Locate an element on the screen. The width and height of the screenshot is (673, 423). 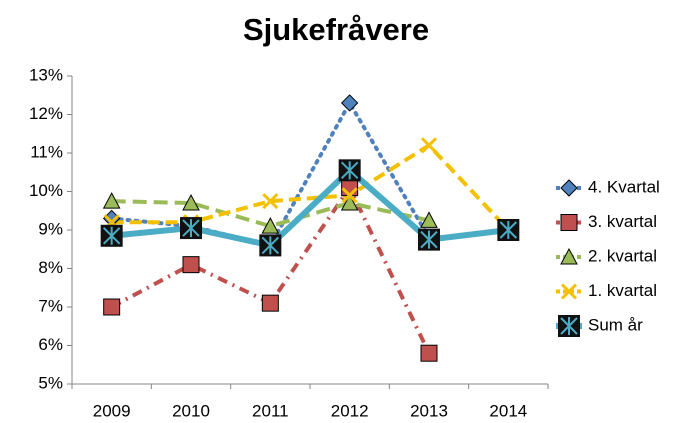
legend-label: 3. kvartal is located at coordinates (622, 221).